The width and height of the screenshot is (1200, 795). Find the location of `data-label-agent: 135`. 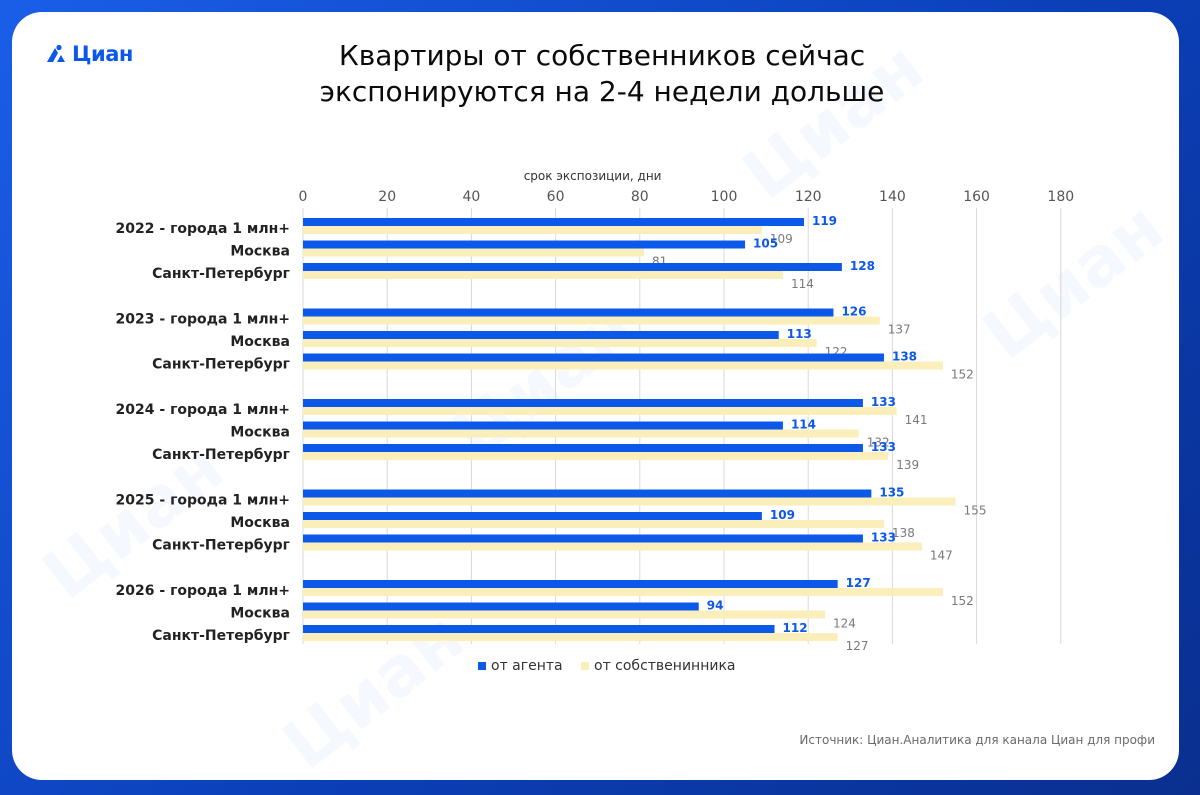

data-label-agent: 135 is located at coordinates (891, 493).